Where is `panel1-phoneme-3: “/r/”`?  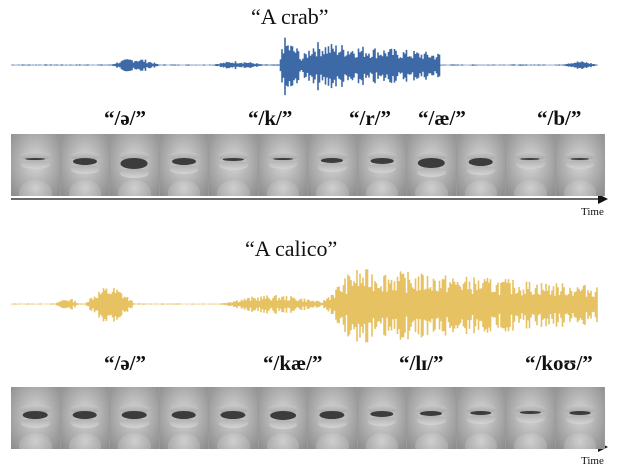 panel1-phoneme-3: “/r/” is located at coordinates (370, 118).